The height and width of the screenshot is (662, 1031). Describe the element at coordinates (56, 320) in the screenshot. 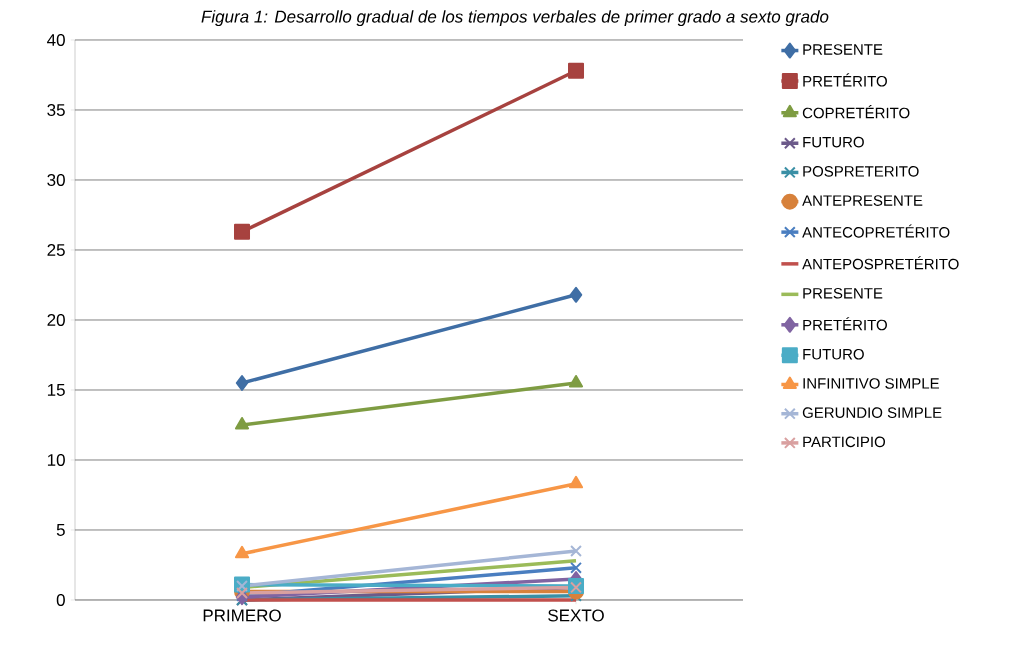

I see `y-tick-label: 20` at that location.